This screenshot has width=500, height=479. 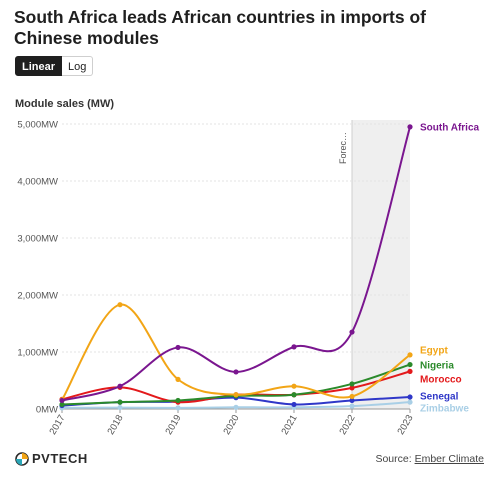 What do you see at coordinates (37, 296) in the screenshot?
I see `y-tick-label: 2,000MW` at bounding box center [37, 296].